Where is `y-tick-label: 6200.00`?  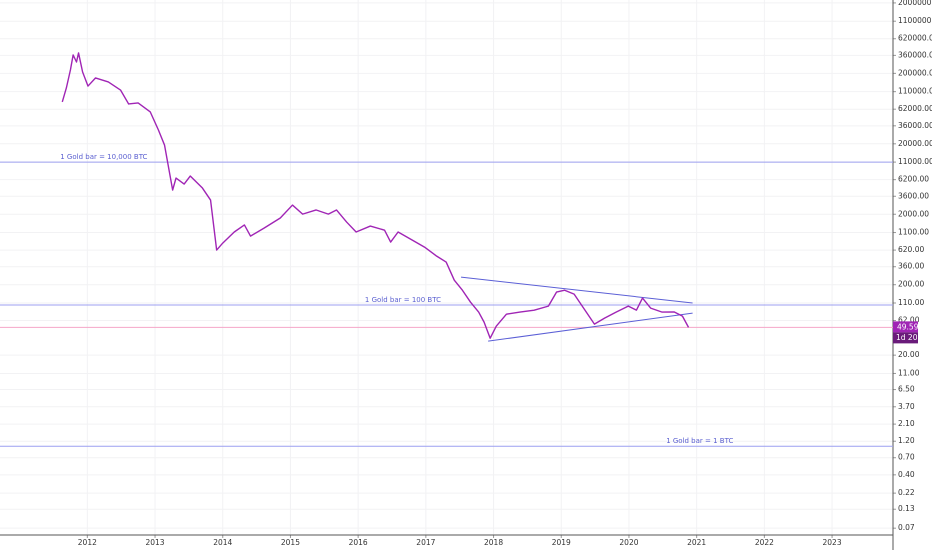
y-tick-label: 6200.00 is located at coordinates (913, 179).